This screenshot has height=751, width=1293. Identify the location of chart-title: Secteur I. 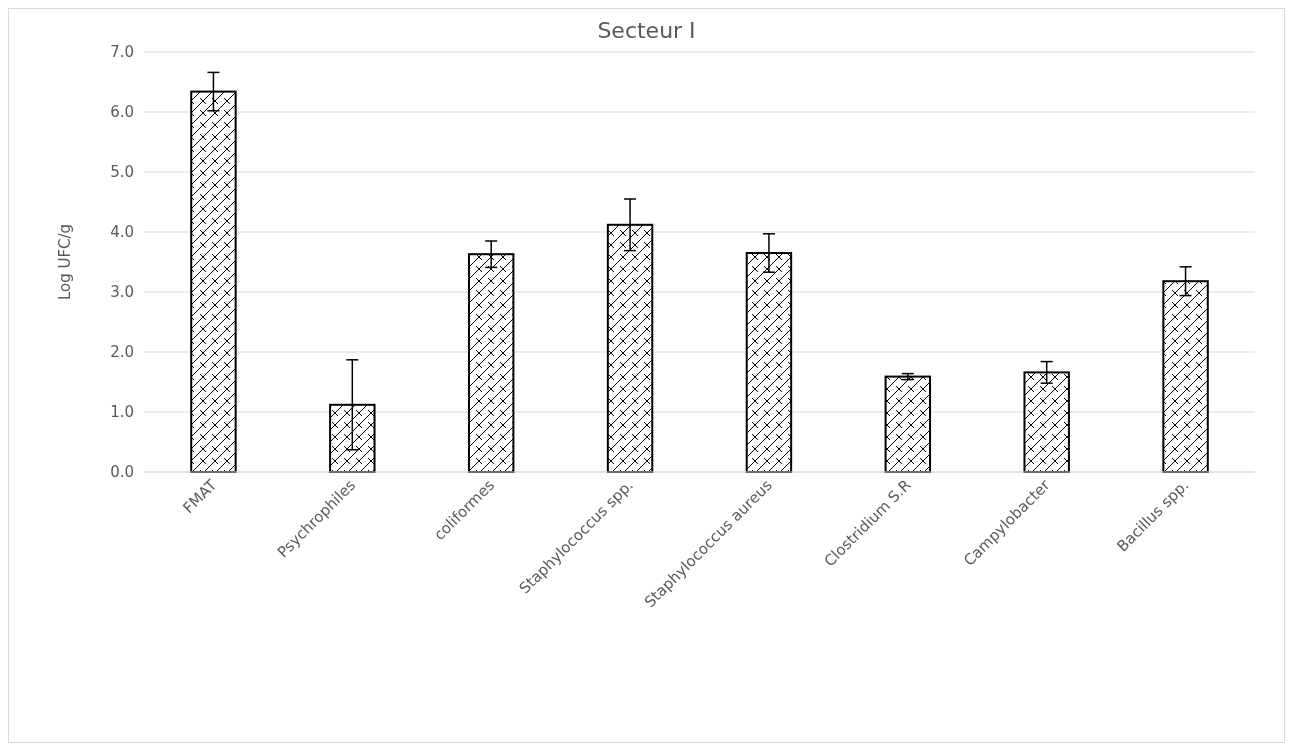
(646, 30).